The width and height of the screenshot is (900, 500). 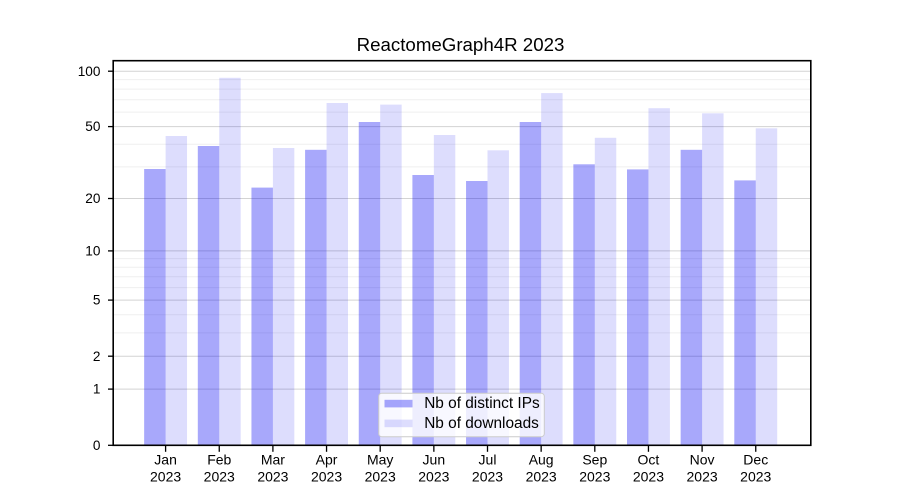 What do you see at coordinates (165, 460) in the screenshot?
I see `svg-text: Jan` at bounding box center [165, 460].